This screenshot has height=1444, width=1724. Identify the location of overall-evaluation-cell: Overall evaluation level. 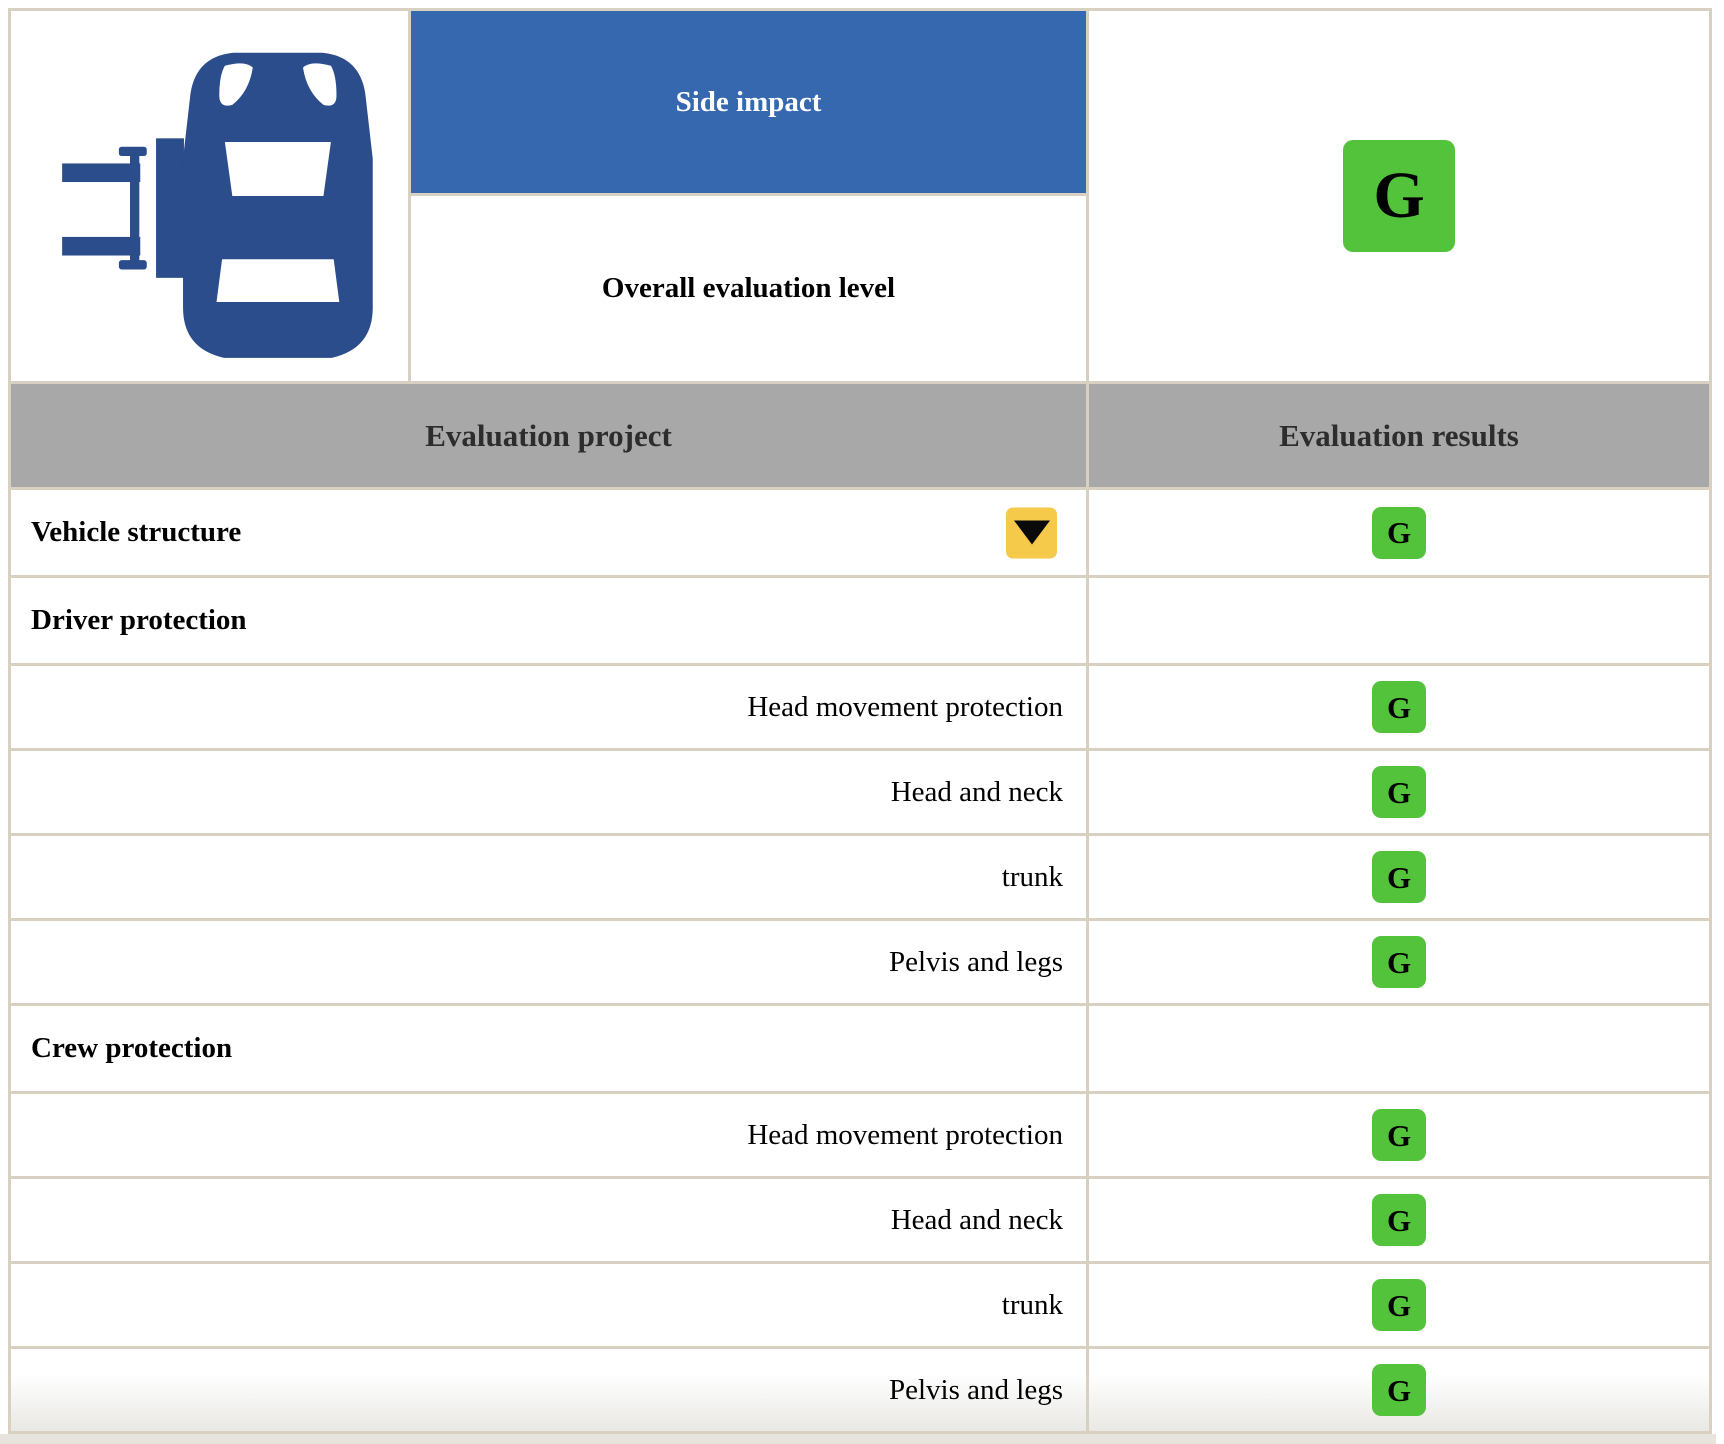
(748, 288).